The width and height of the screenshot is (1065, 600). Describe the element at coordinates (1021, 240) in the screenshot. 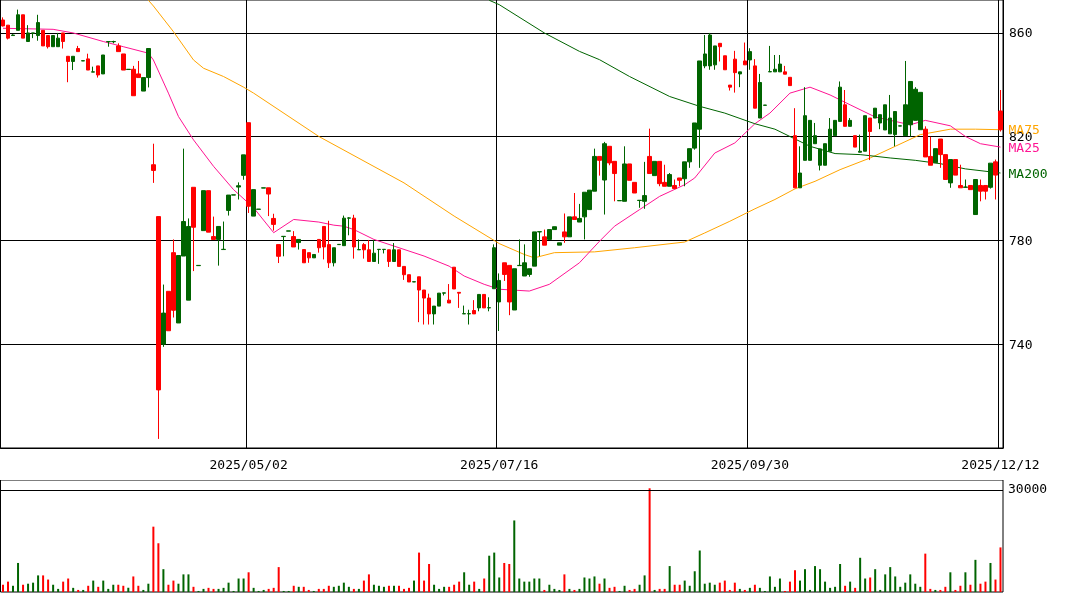

I see `y-tick-label: 780` at that location.